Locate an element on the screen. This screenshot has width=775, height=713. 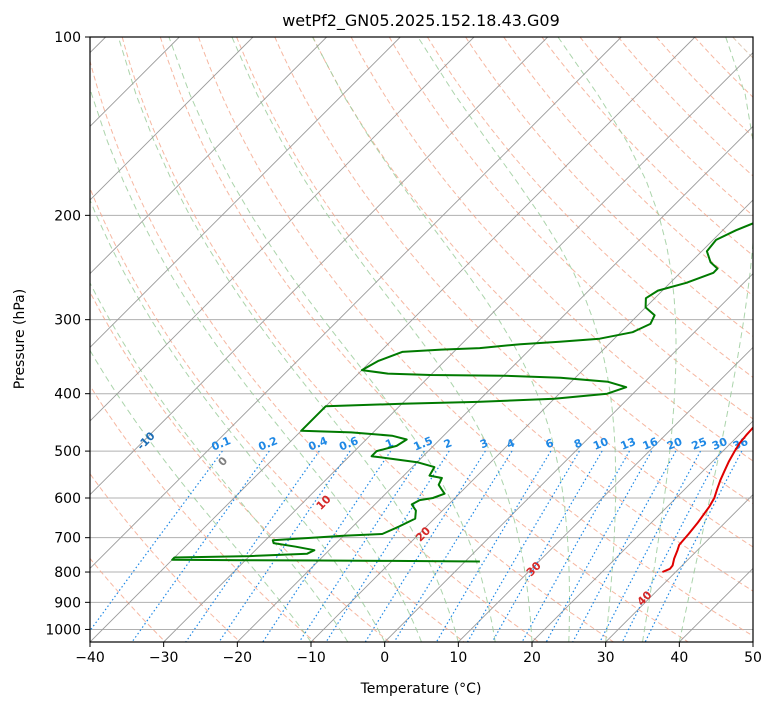
chart-title: wetPf2_GN05.2025.152.18.43.G09 is located at coordinates (421, 21).